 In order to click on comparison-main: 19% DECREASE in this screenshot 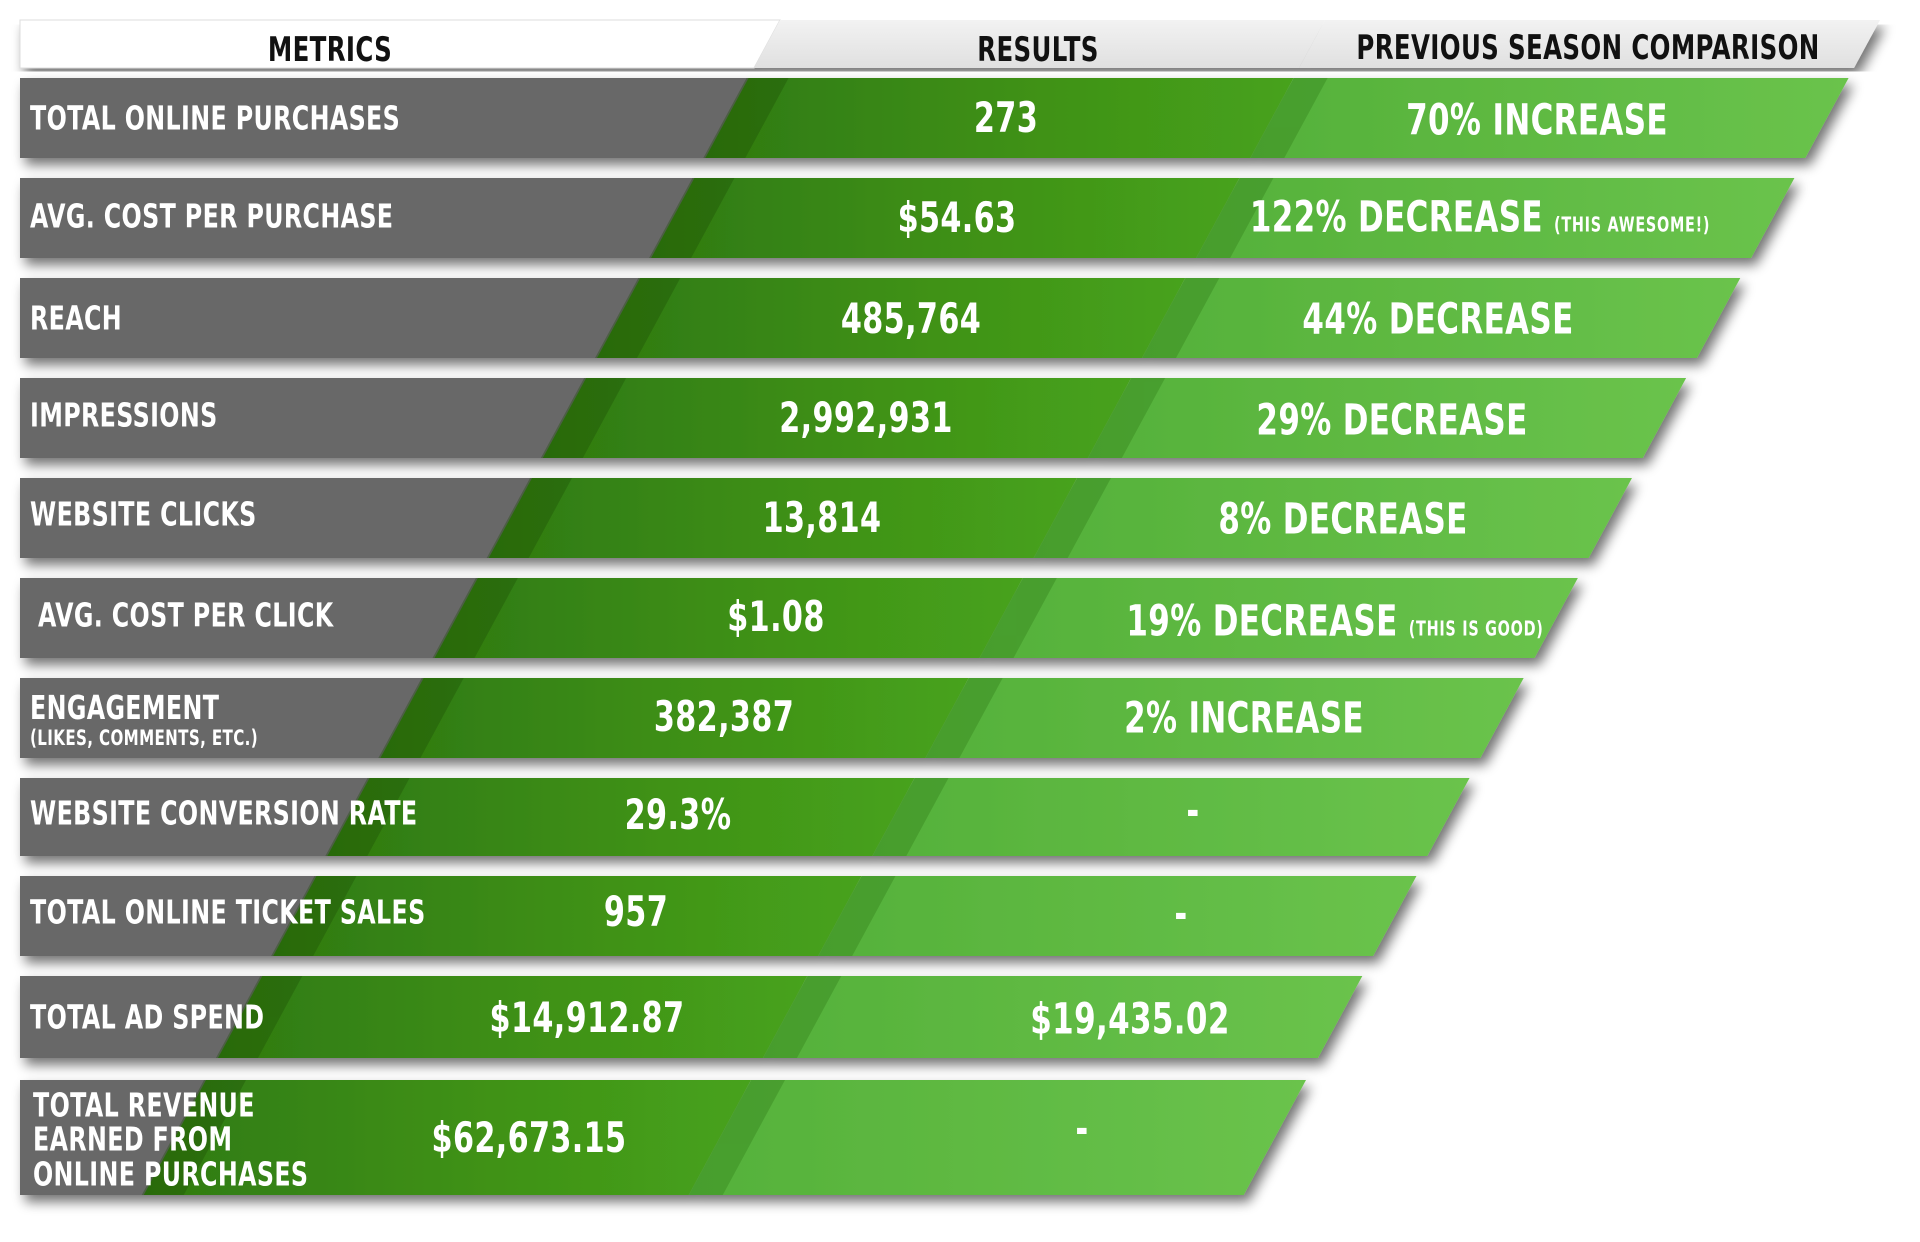, I will do `click(1262, 621)`.